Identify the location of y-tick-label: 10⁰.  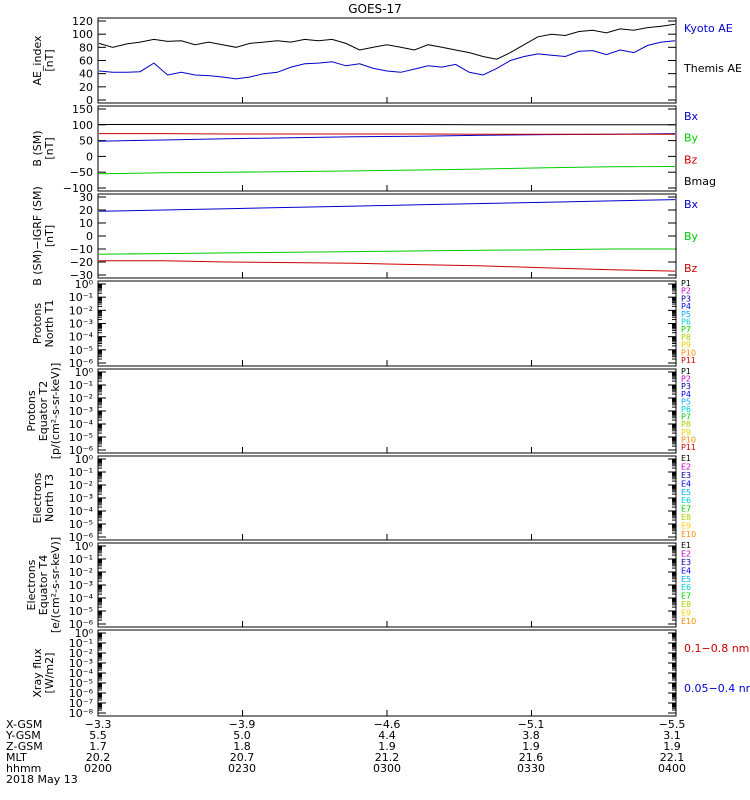
(84, 284).